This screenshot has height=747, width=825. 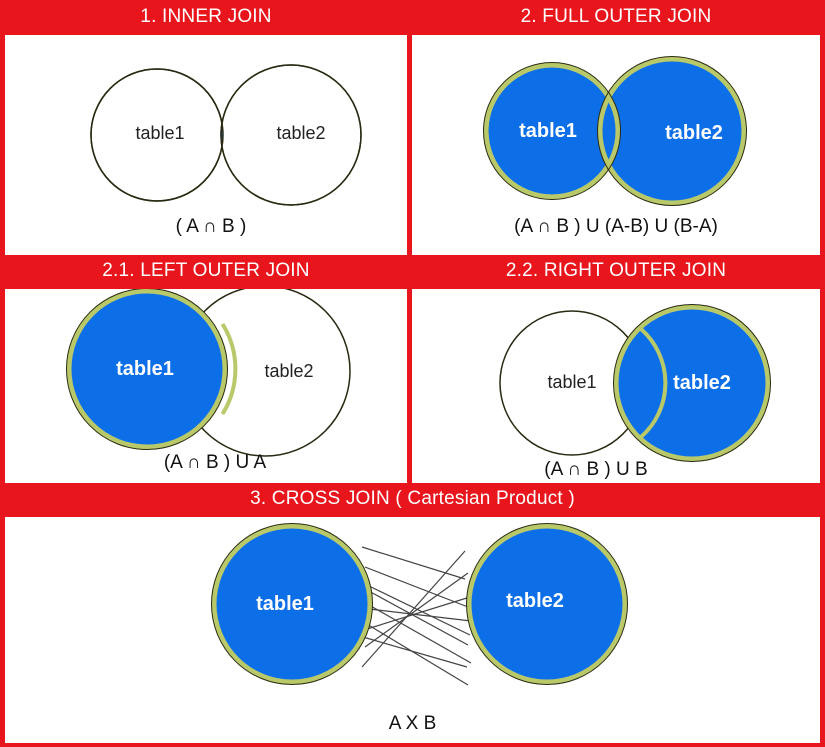 What do you see at coordinates (211, 226) in the screenshot?
I see `inner-join-formula: ( A ∩ B )` at bounding box center [211, 226].